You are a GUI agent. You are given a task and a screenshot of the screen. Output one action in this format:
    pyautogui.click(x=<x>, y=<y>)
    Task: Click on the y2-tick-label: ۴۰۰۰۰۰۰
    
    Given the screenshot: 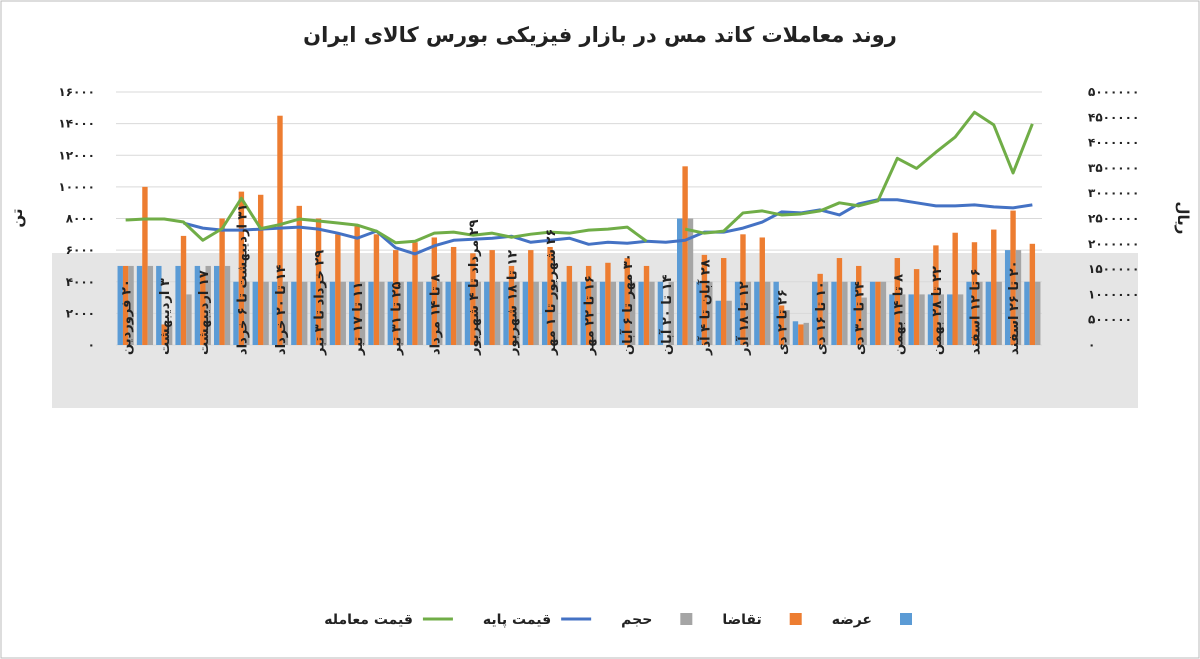 What is the action you would take?
    pyautogui.click(x=1113, y=143)
    